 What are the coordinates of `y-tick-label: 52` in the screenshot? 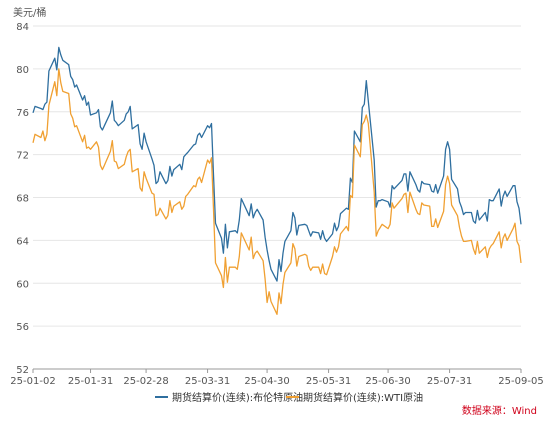 It's located at (22, 370).